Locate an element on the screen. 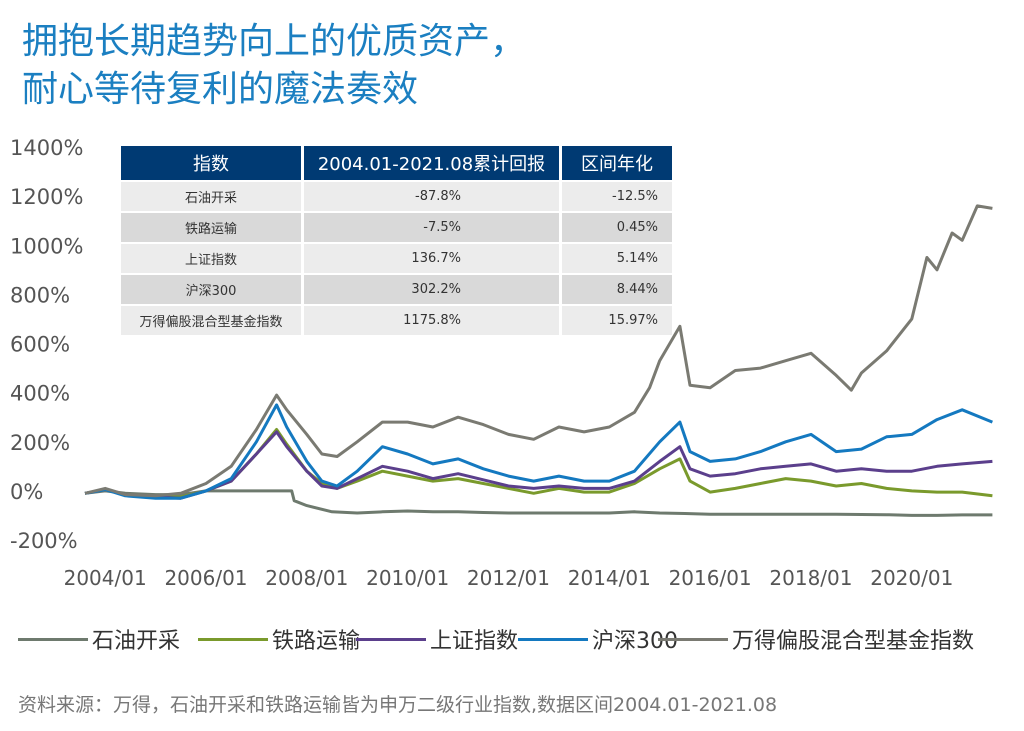 The height and width of the screenshot is (731, 1024). table-row: 沪深300 302.2% 8.44% is located at coordinates (396, 289).